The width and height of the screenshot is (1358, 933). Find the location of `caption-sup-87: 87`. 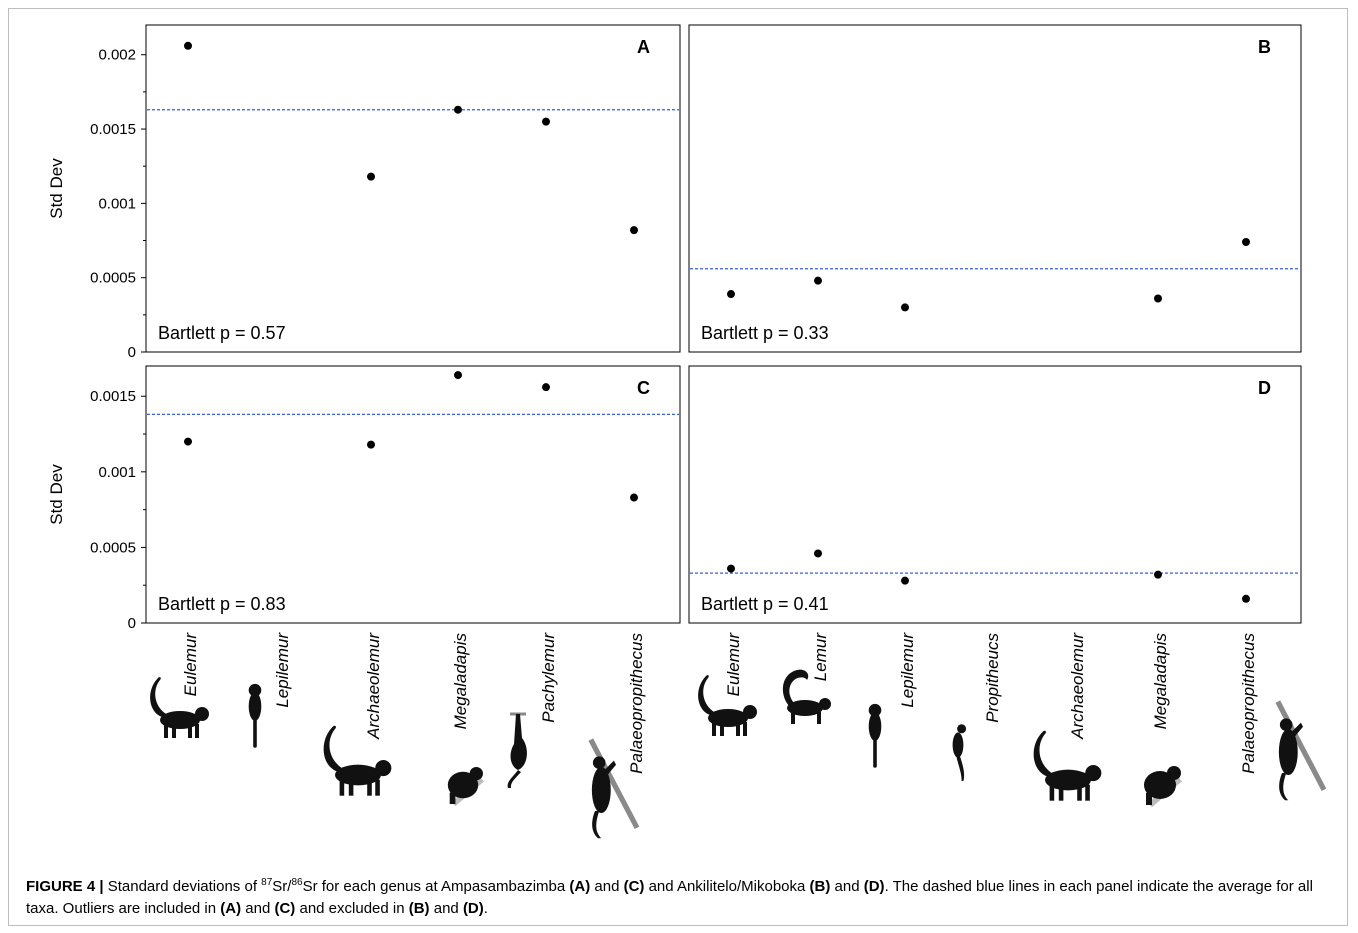

caption-sup-87: 87 is located at coordinates (267, 882).